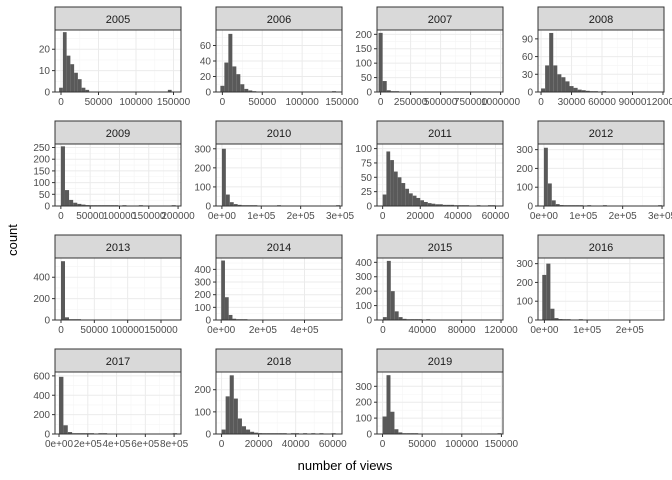 The width and height of the screenshot is (672, 480). What do you see at coordinates (528, 57) in the screenshot?
I see `y-tick-label: 60` at bounding box center [528, 57].